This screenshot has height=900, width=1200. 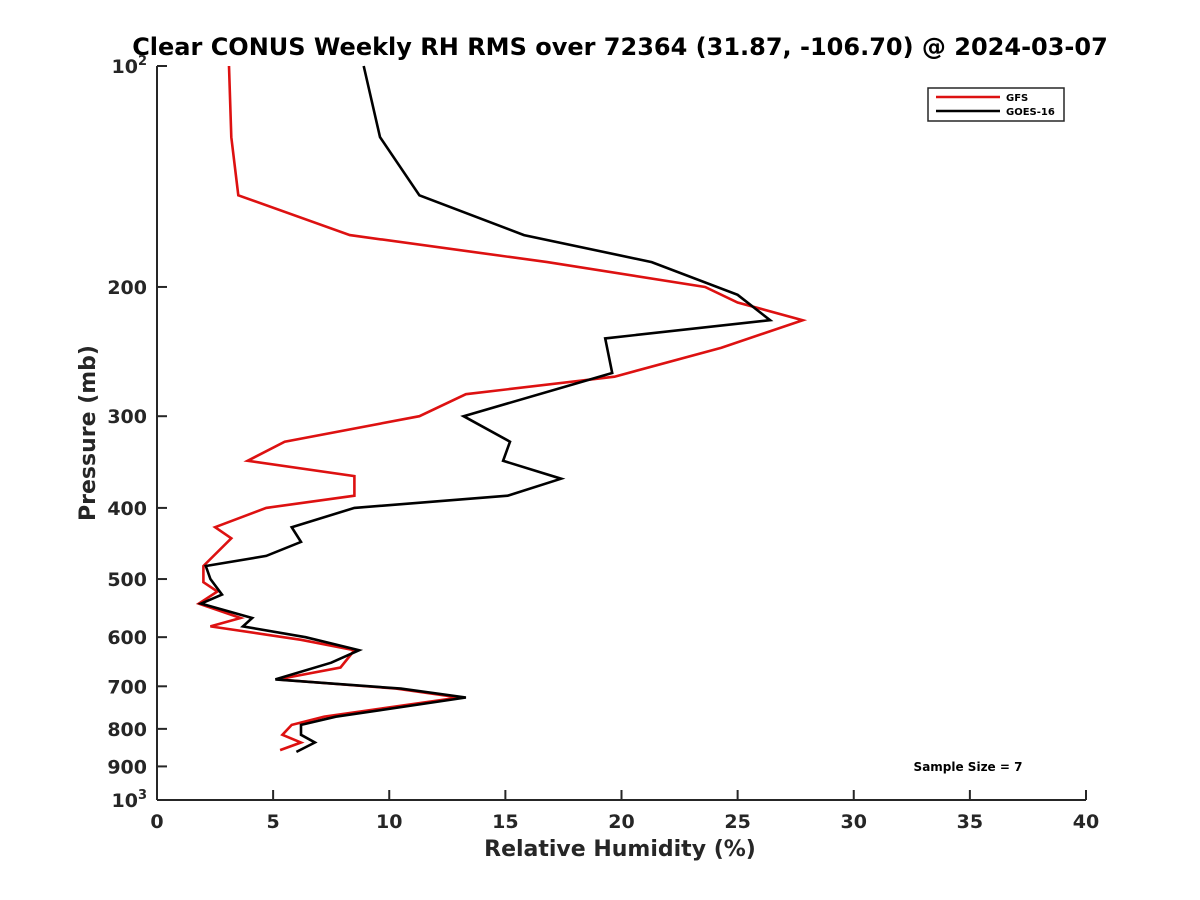 What do you see at coordinates (127, 580) in the screenshot?
I see `y-tick-label: 500` at bounding box center [127, 580].